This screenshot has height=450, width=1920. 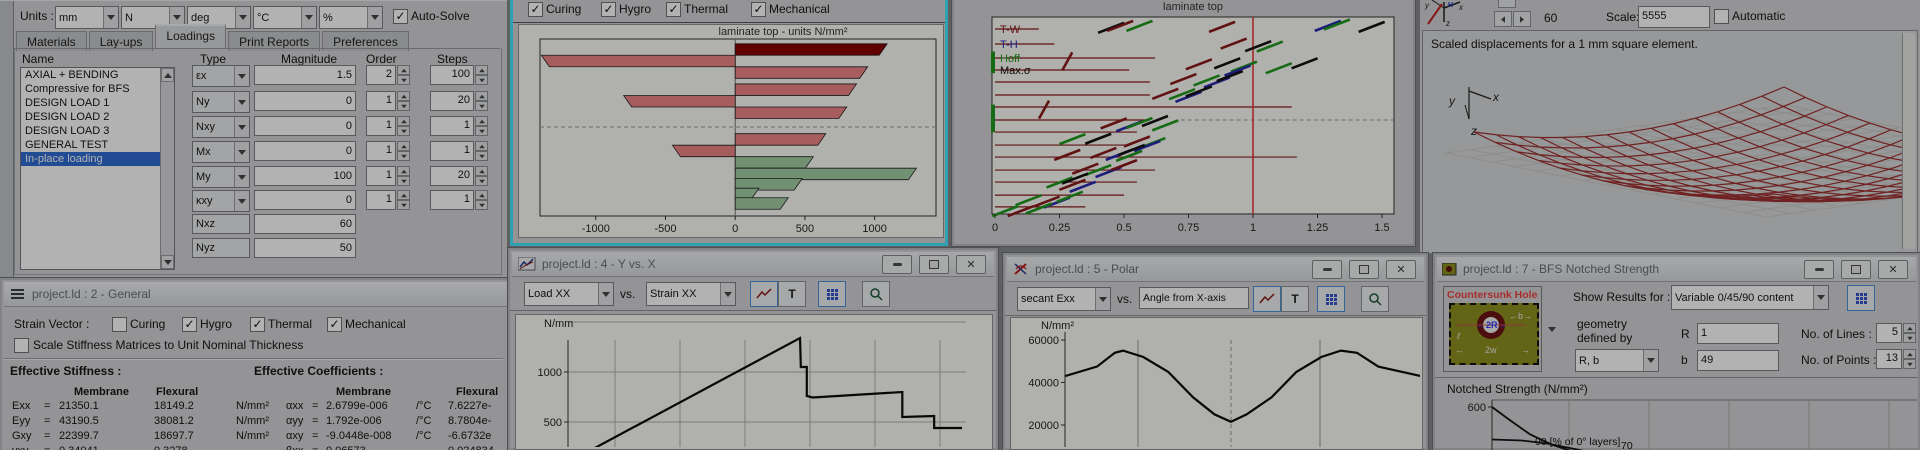 What do you see at coordinates (1503, 19) in the screenshot?
I see `nav-left-button` at bounding box center [1503, 19].